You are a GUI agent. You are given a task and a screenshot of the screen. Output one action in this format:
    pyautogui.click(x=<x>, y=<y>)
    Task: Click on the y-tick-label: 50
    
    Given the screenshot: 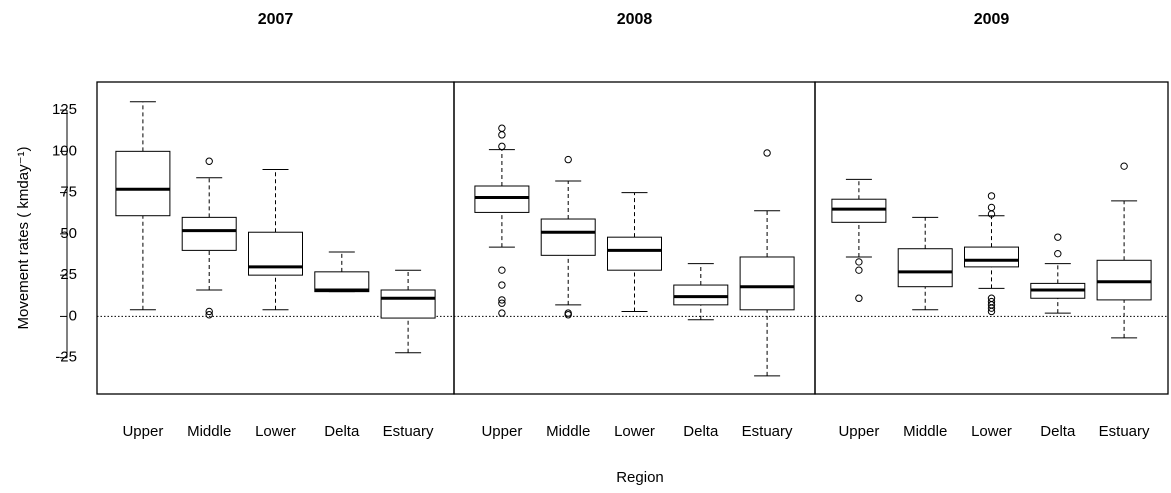 What is the action you would take?
    pyautogui.click(x=68, y=233)
    